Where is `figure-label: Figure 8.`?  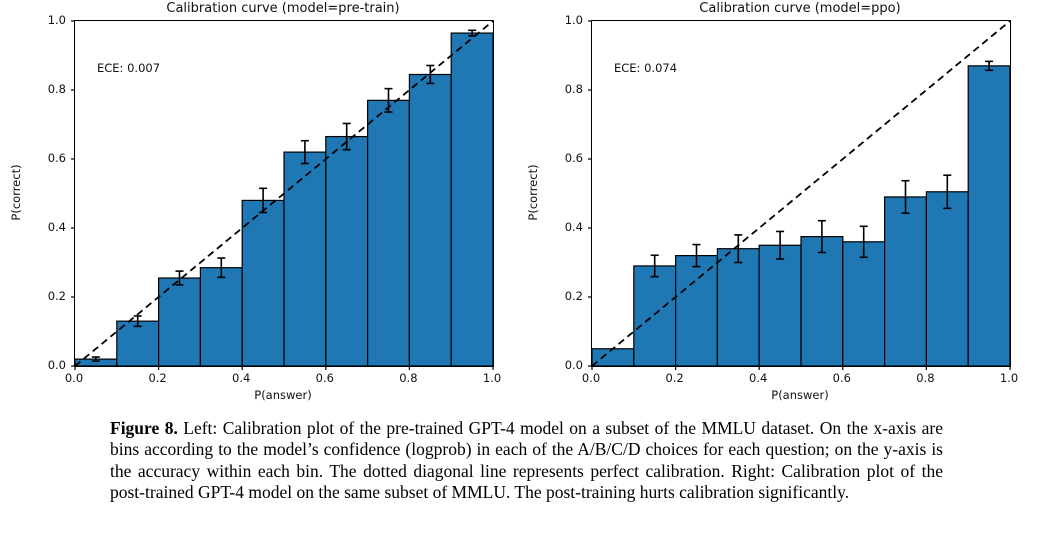
figure-label: Figure 8. is located at coordinates (144, 428).